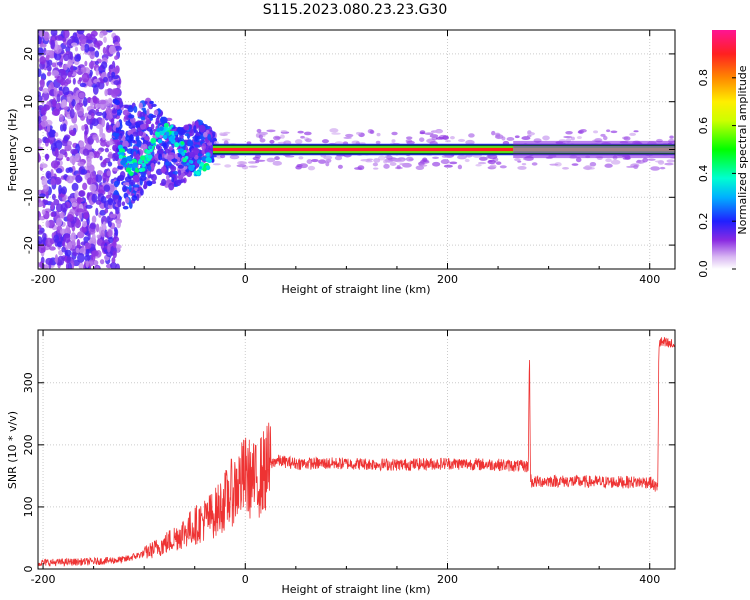 This screenshot has height=600, width=750. I want to click on snr-y-tick-label: 300, so click(28, 382).